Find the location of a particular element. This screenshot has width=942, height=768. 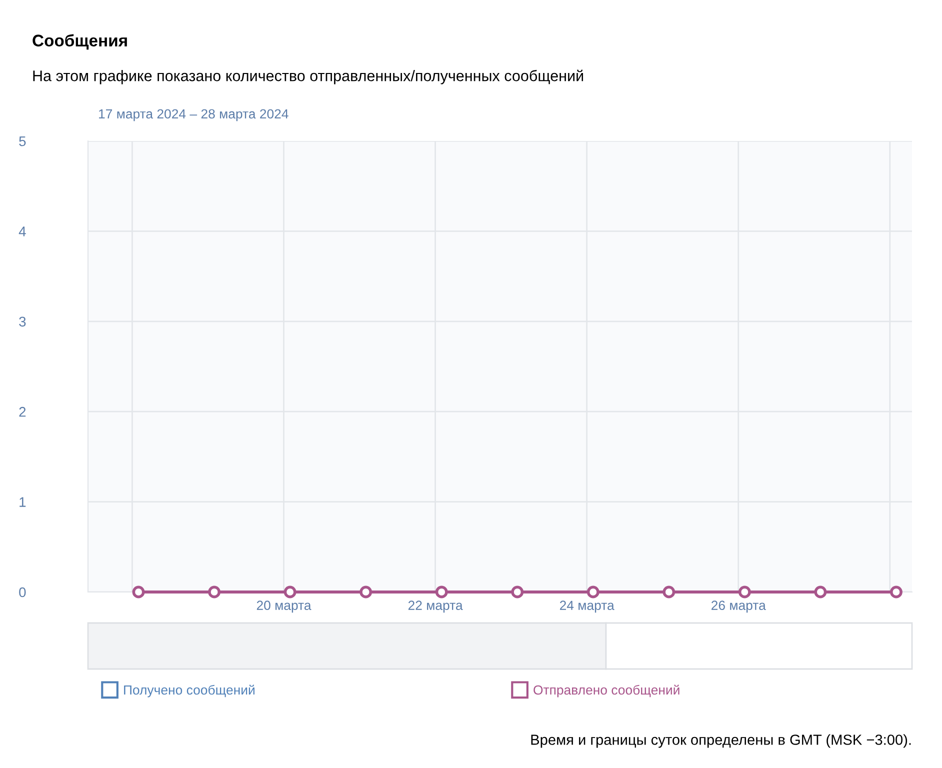

legend-label: Получено сообщений is located at coordinates (189, 691).